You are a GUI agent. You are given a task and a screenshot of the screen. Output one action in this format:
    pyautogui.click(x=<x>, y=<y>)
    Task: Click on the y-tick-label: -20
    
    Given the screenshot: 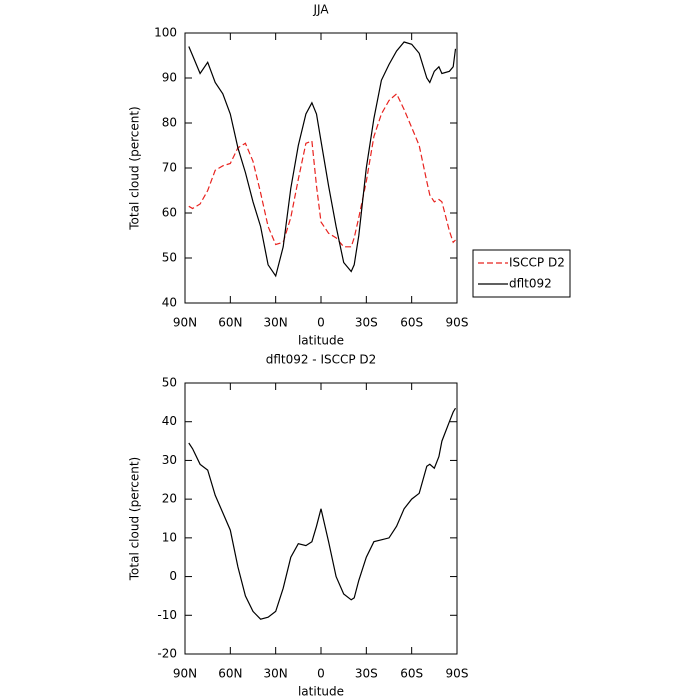 What is the action you would take?
    pyautogui.click(x=167, y=654)
    